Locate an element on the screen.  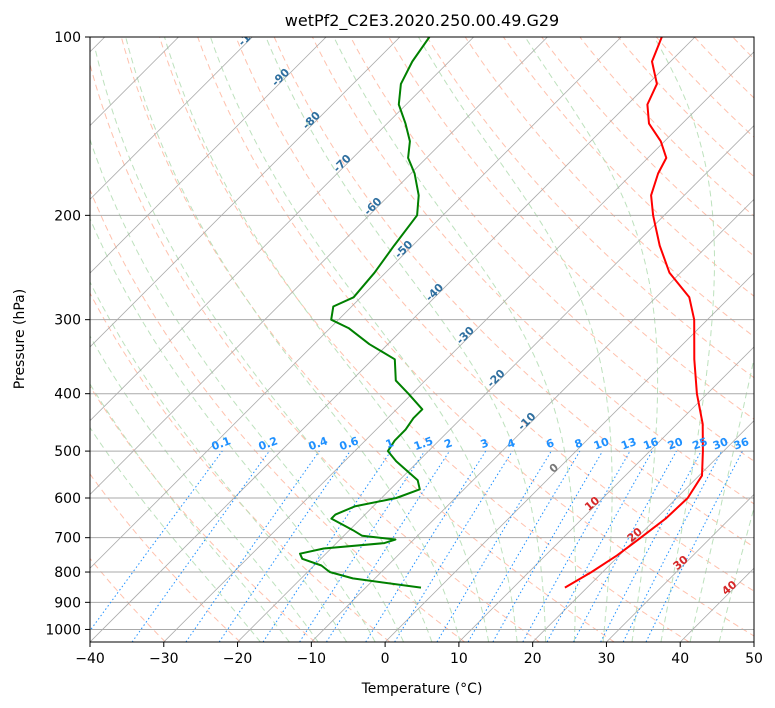
mixing-ratio-label: 36 is located at coordinates (741, 444).